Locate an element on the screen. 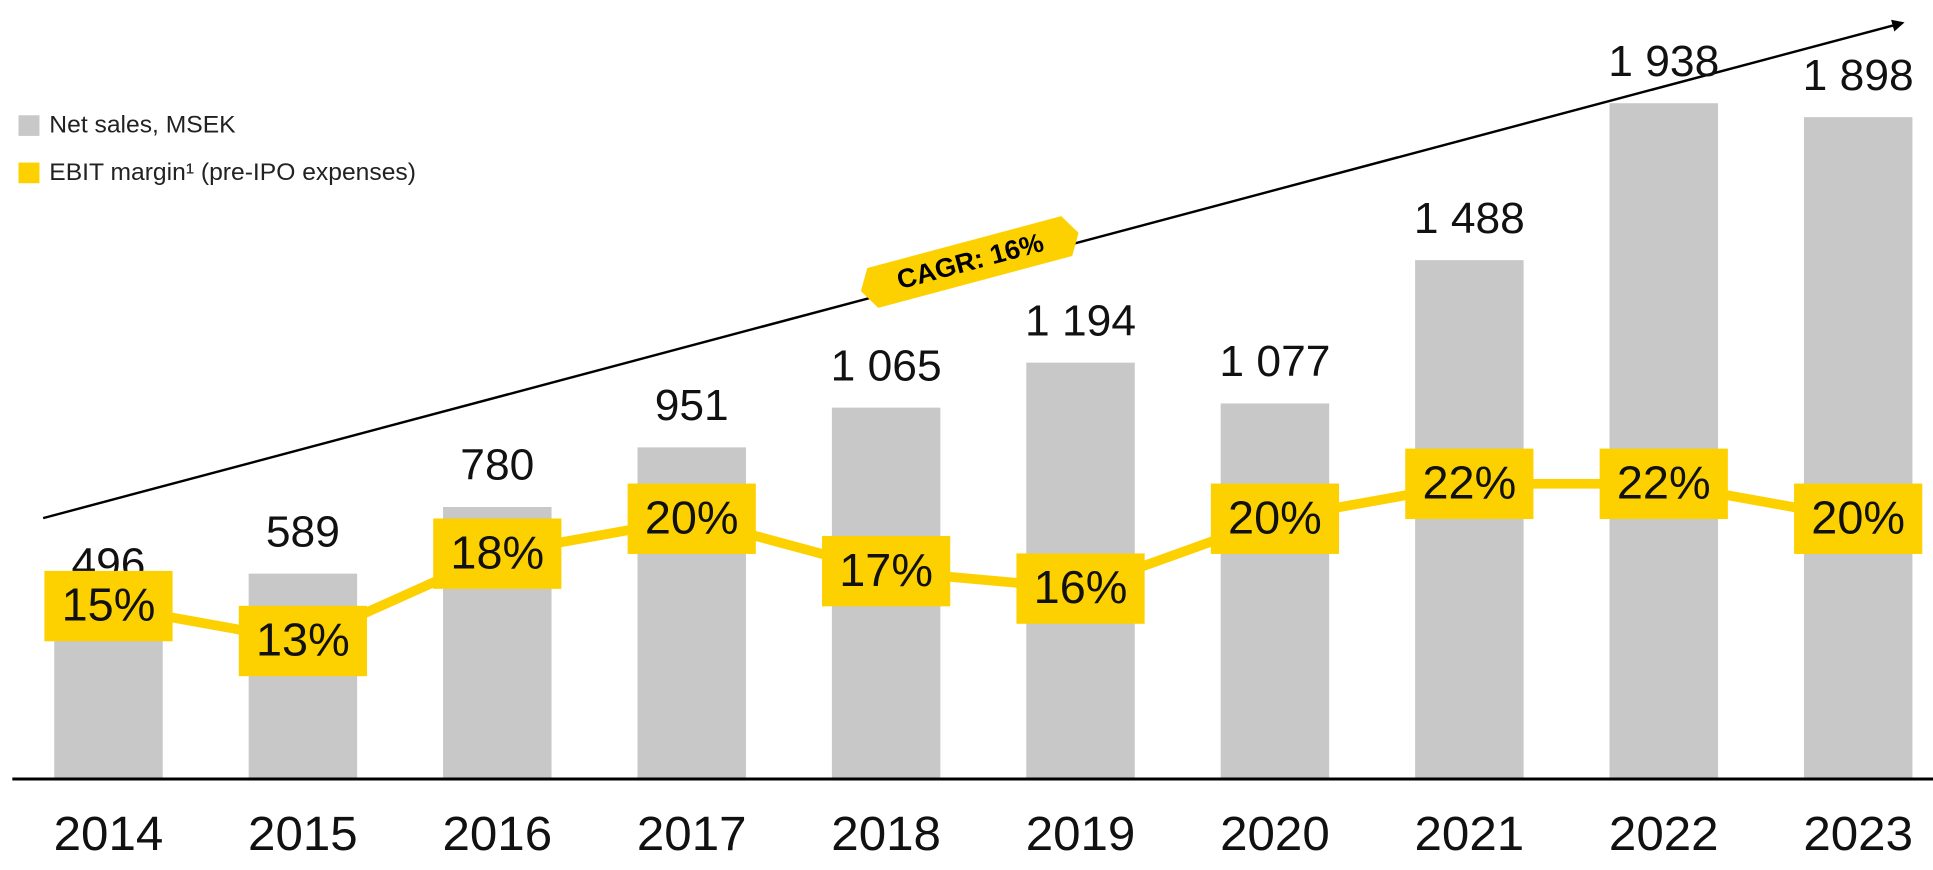 This screenshot has height=870, width=1933. x-tick-label: 2022 is located at coordinates (1664, 834).